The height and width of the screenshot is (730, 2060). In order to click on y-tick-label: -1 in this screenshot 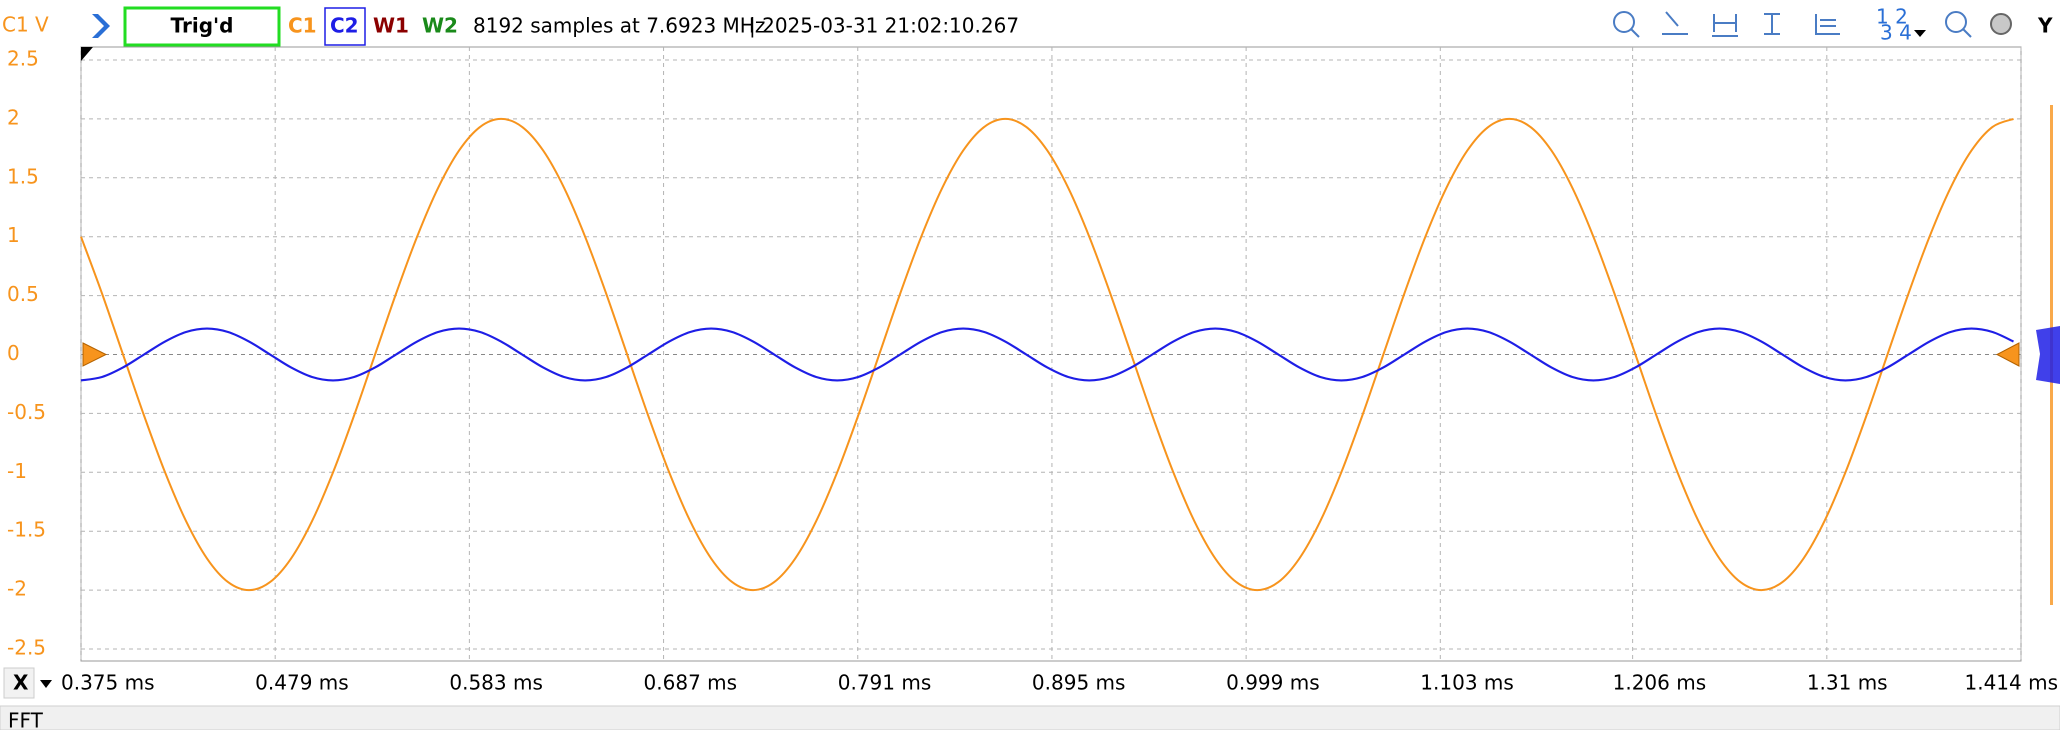, I will do `click(17, 471)`.